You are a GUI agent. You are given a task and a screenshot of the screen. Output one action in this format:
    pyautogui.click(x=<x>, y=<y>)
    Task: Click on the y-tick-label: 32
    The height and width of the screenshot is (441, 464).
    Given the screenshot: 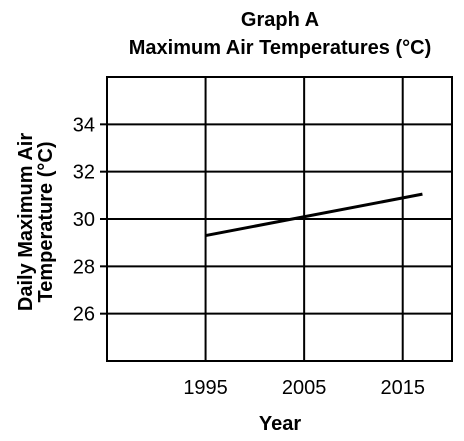 What is the action you would take?
    pyautogui.click(x=84, y=173)
    